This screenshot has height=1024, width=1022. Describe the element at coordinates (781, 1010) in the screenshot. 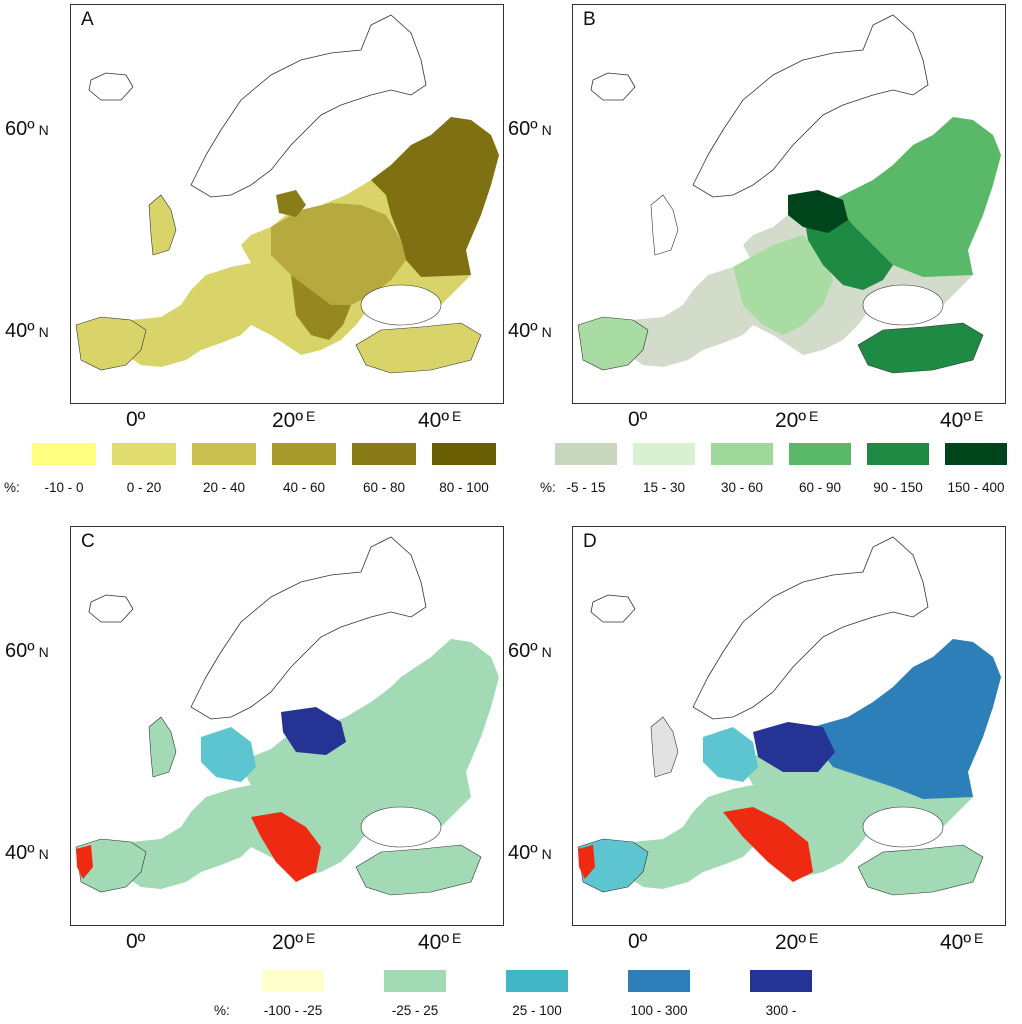

I see `legend-shared-label: 300 -` at that location.